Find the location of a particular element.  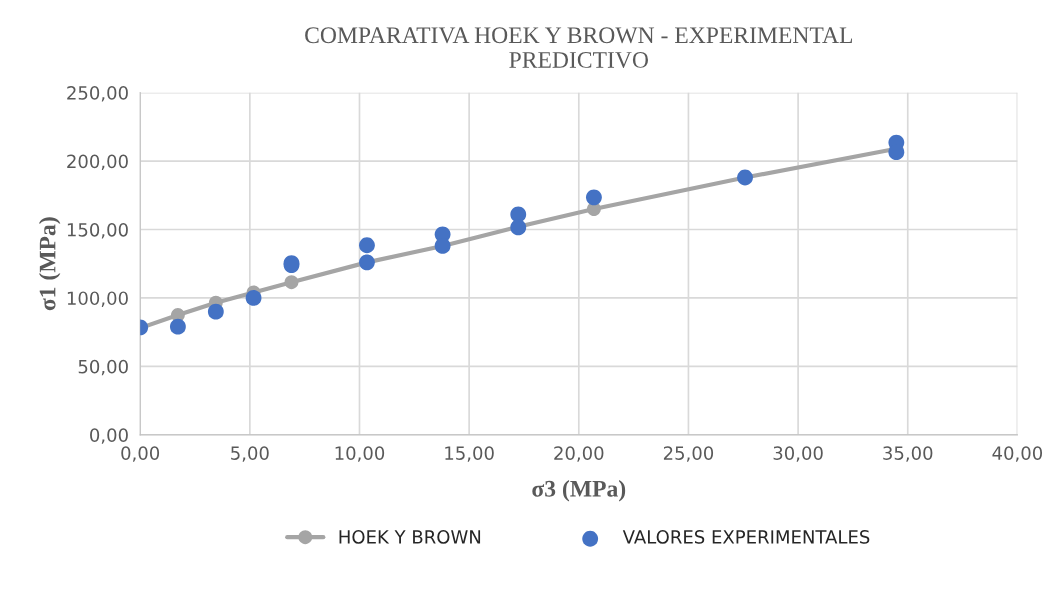

y-tick-label: 200,00 is located at coordinates (97, 162).